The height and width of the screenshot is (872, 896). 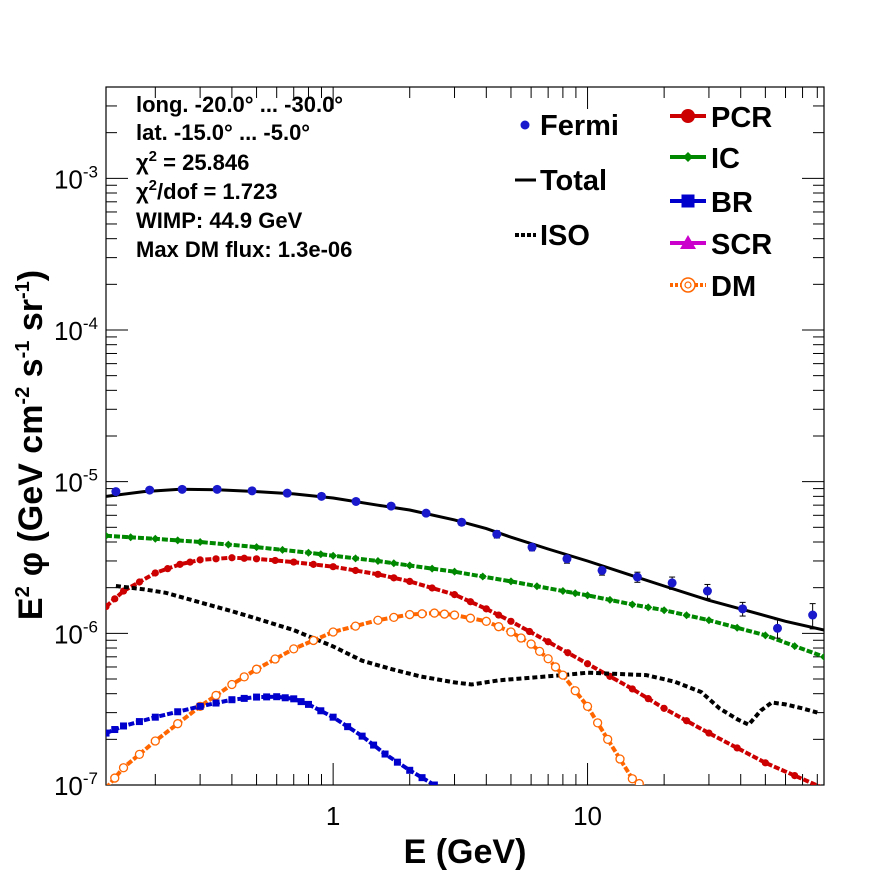 I want to click on info-chi2-dof: χ2/dof = 1.723, so click(x=206, y=190).